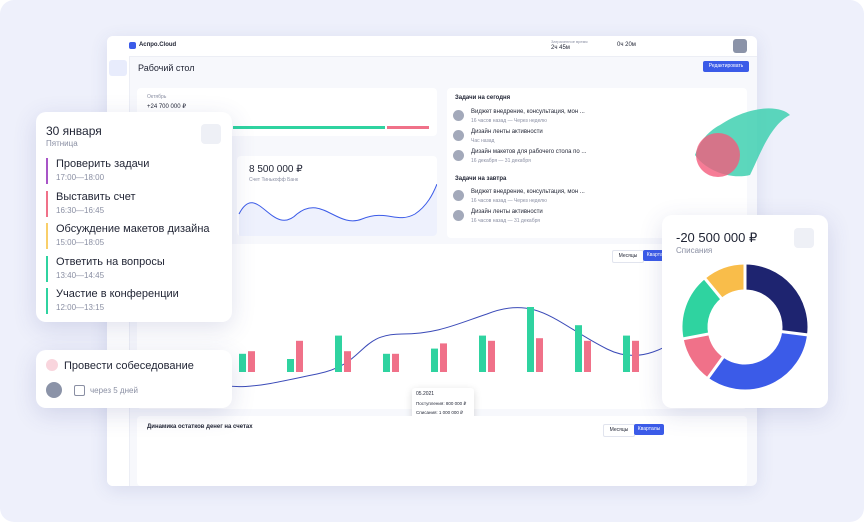 Image resolution: width=864 pixels, height=522 pixels. Describe the element at coordinates (80, 275) in the screenshot. I see `event-time: 13:40—14:45` at that location.